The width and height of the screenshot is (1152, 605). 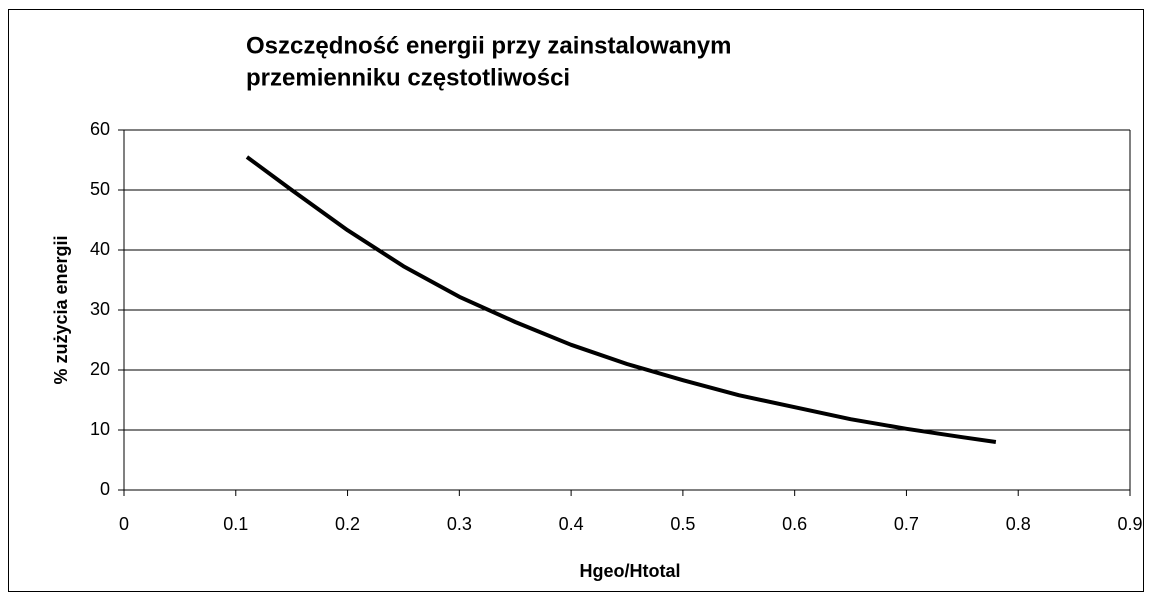 What do you see at coordinates (100, 309) in the screenshot?
I see `y-tick-label: 30` at bounding box center [100, 309].